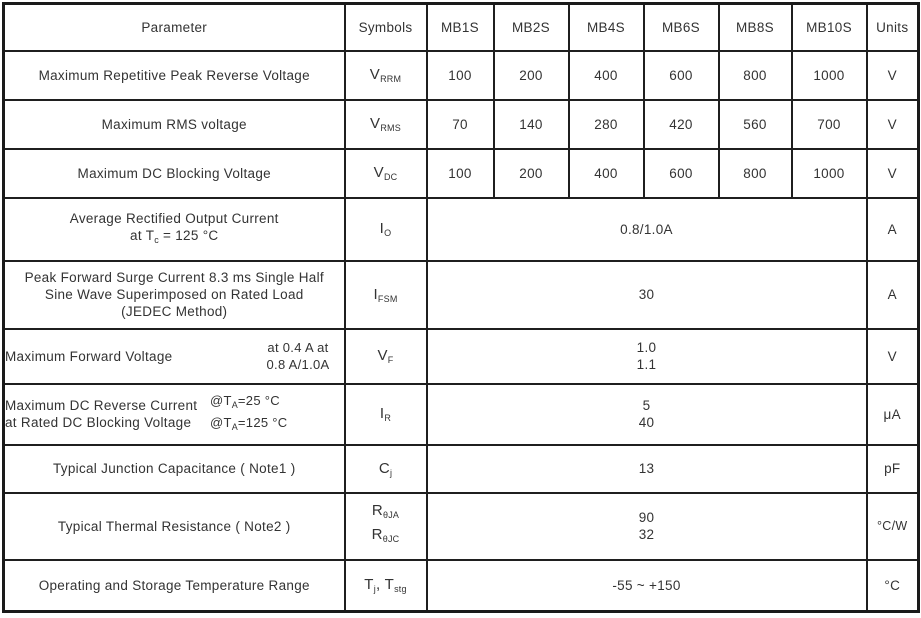 The width and height of the screenshot is (921, 618). Describe the element at coordinates (646, 414) in the screenshot. I see `value-cell-span: 5 40` at that location.